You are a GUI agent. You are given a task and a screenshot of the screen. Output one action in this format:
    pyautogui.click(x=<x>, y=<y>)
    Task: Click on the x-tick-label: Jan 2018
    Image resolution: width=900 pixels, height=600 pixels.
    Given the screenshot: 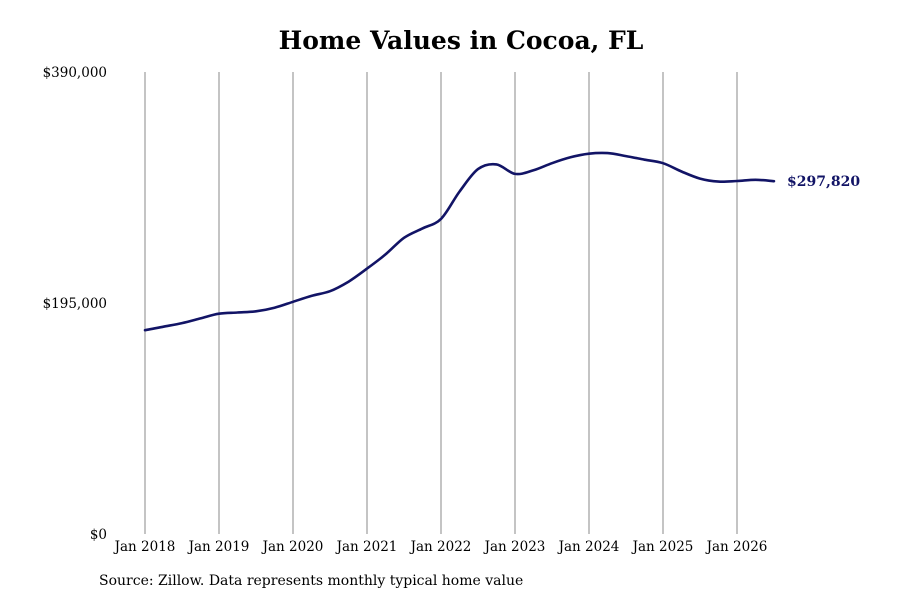 What is the action you would take?
    pyautogui.click(x=144, y=547)
    